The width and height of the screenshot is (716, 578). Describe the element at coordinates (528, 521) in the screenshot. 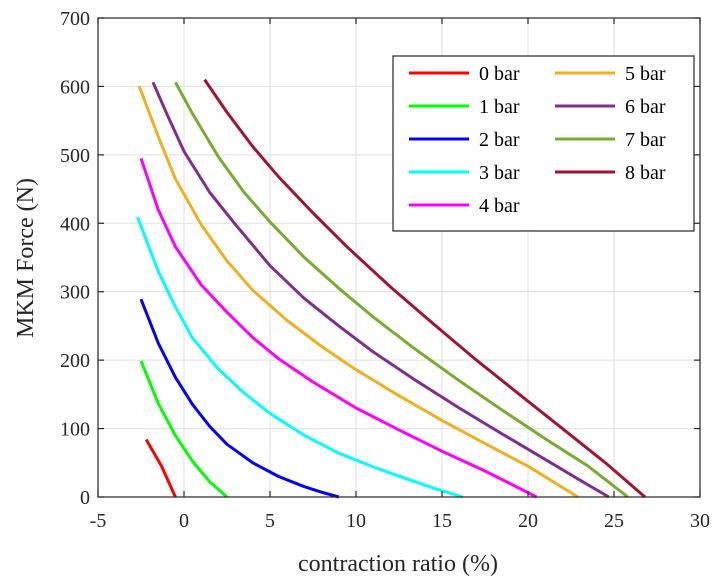

I see `x-tick-label: 20` at that location.